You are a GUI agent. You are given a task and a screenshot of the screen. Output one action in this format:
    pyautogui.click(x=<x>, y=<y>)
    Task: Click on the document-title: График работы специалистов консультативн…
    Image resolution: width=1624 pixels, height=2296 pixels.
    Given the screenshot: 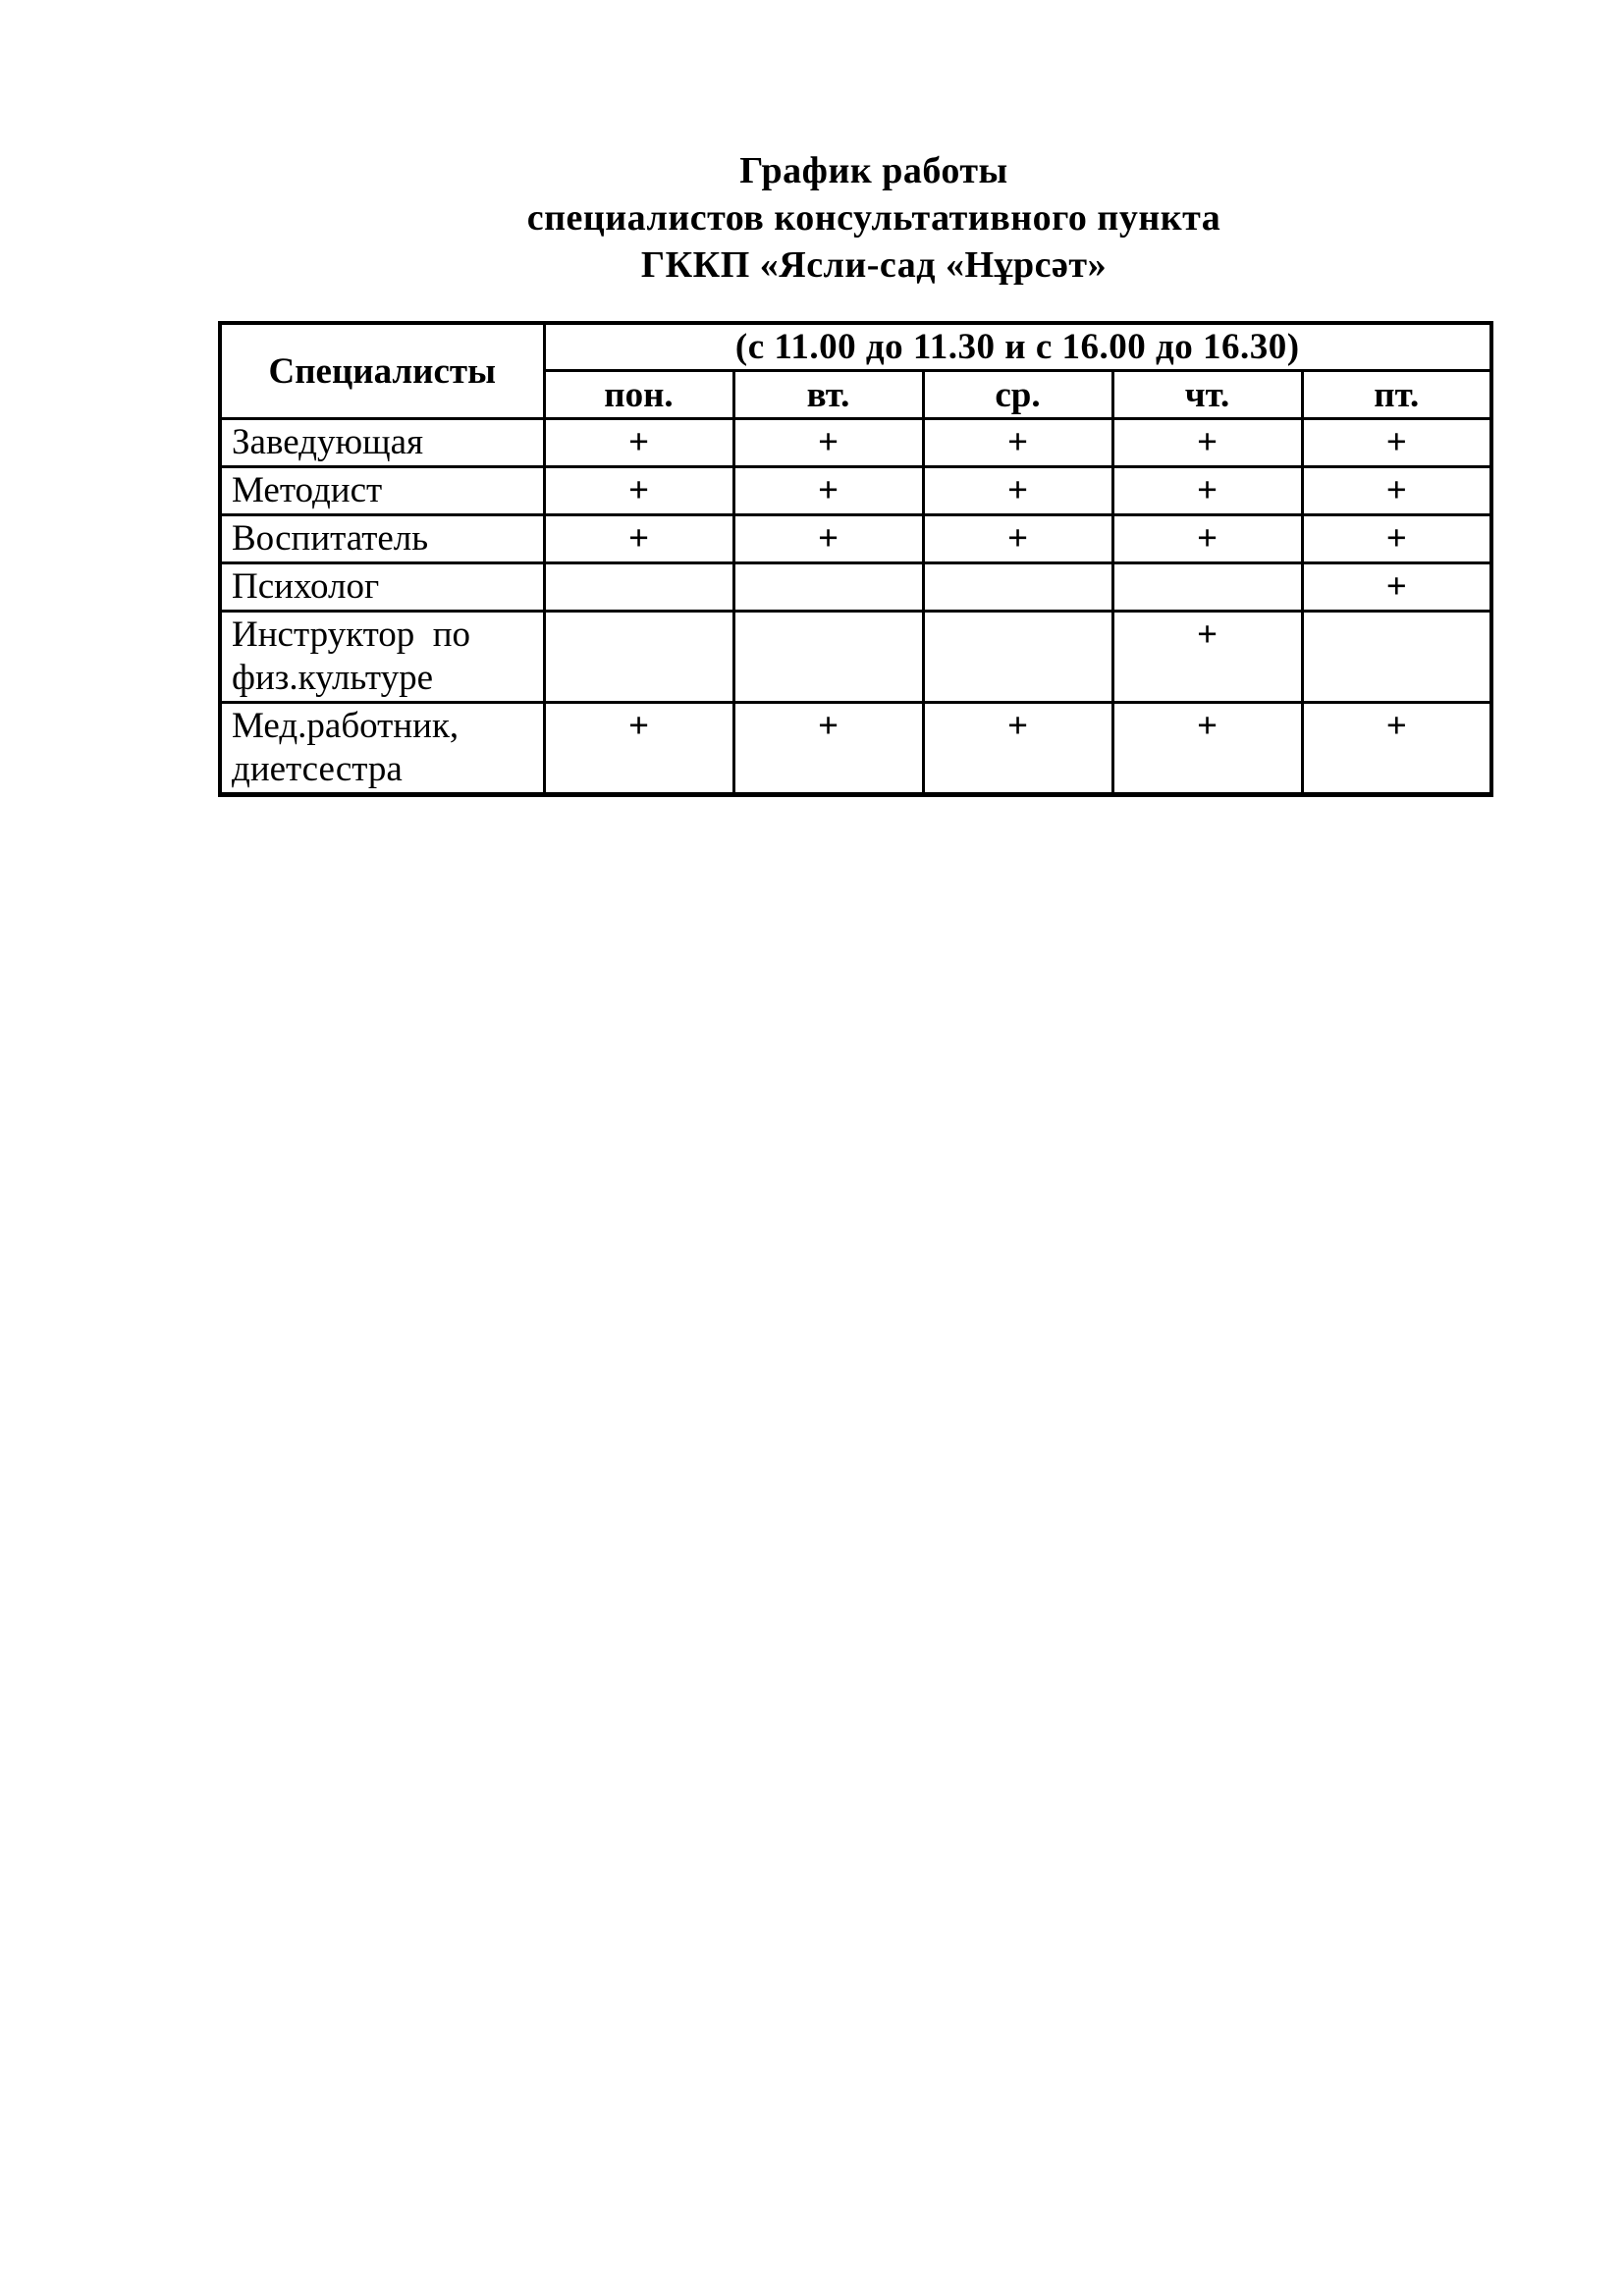 What is the action you would take?
    pyautogui.click(x=874, y=218)
    